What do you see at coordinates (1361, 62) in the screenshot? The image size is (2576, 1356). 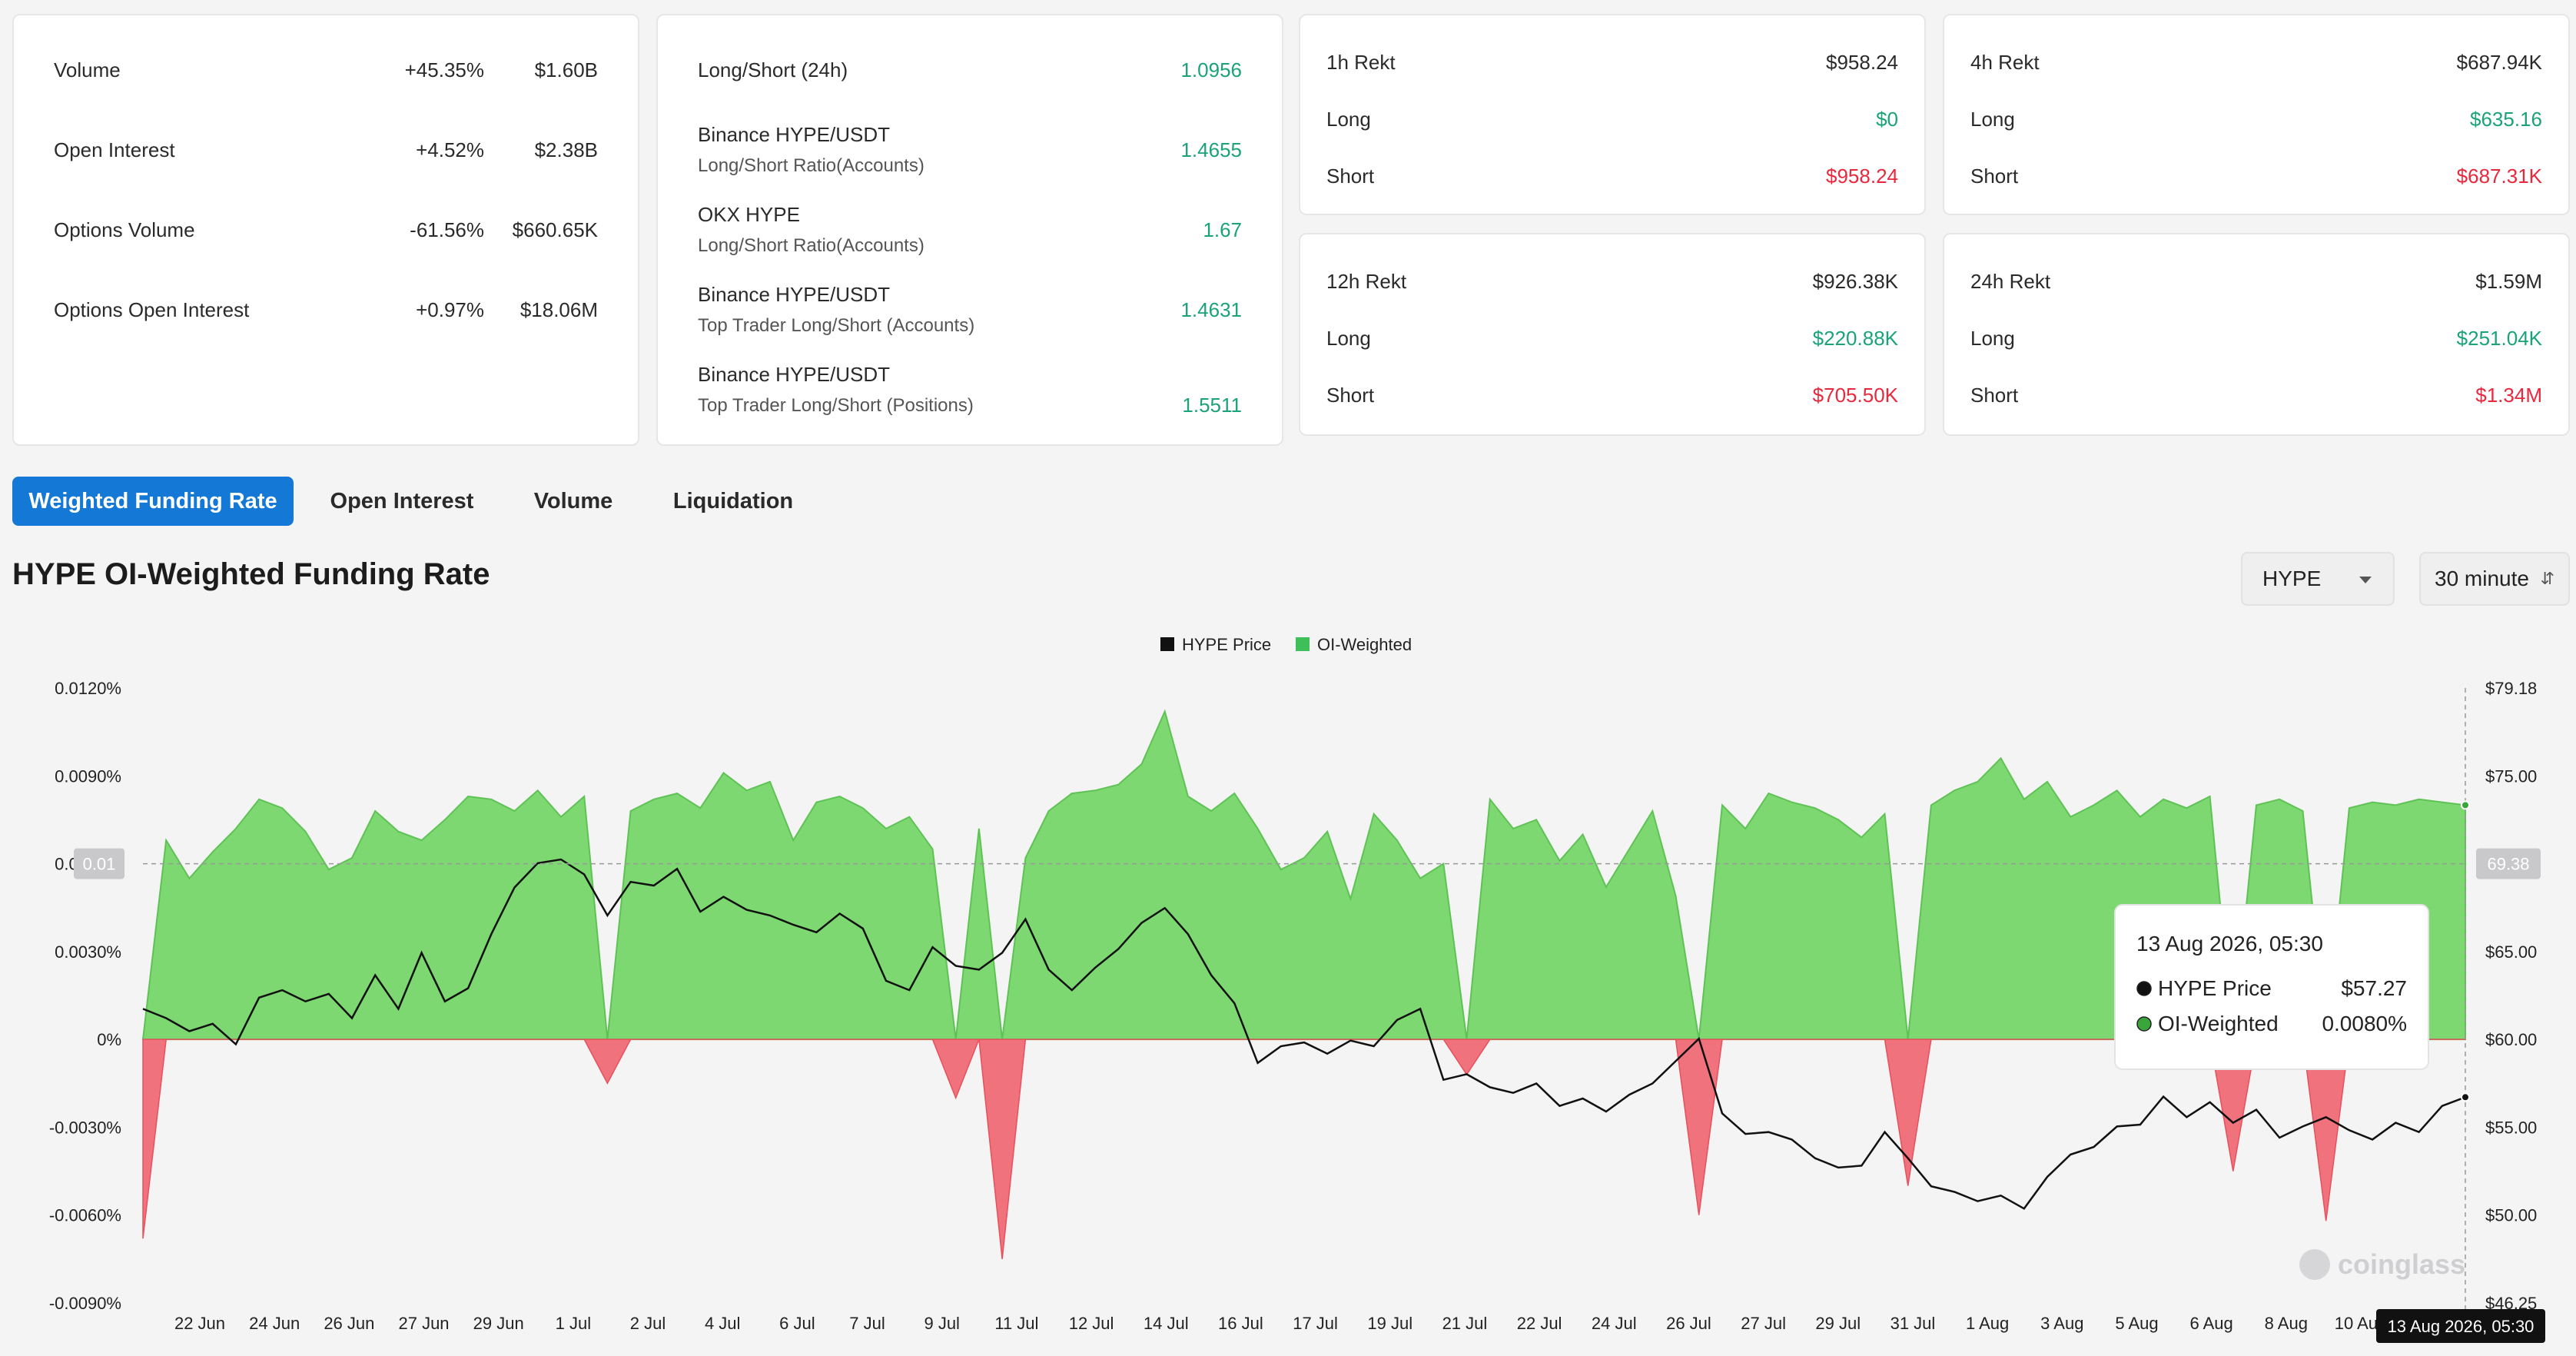 I see `rekt-title: 1h Rekt` at bounding box center [1361, 62].